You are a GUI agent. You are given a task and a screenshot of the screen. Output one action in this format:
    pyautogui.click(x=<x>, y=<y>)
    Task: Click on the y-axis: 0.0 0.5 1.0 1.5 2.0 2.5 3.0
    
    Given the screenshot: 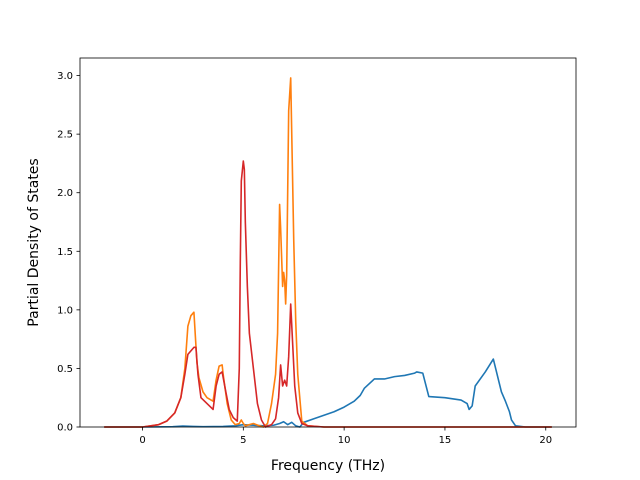 What is the action you would take?
    pyautogui.click(x=68, y=252)
    